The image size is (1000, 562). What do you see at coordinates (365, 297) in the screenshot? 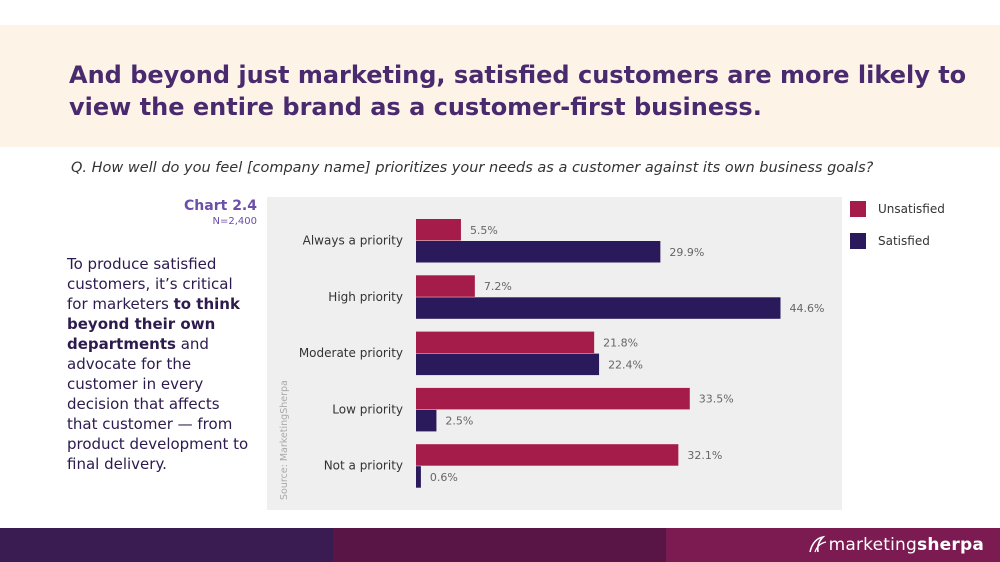
I see `category-label-high-priority: High priority` at bounding box center [365, 297].